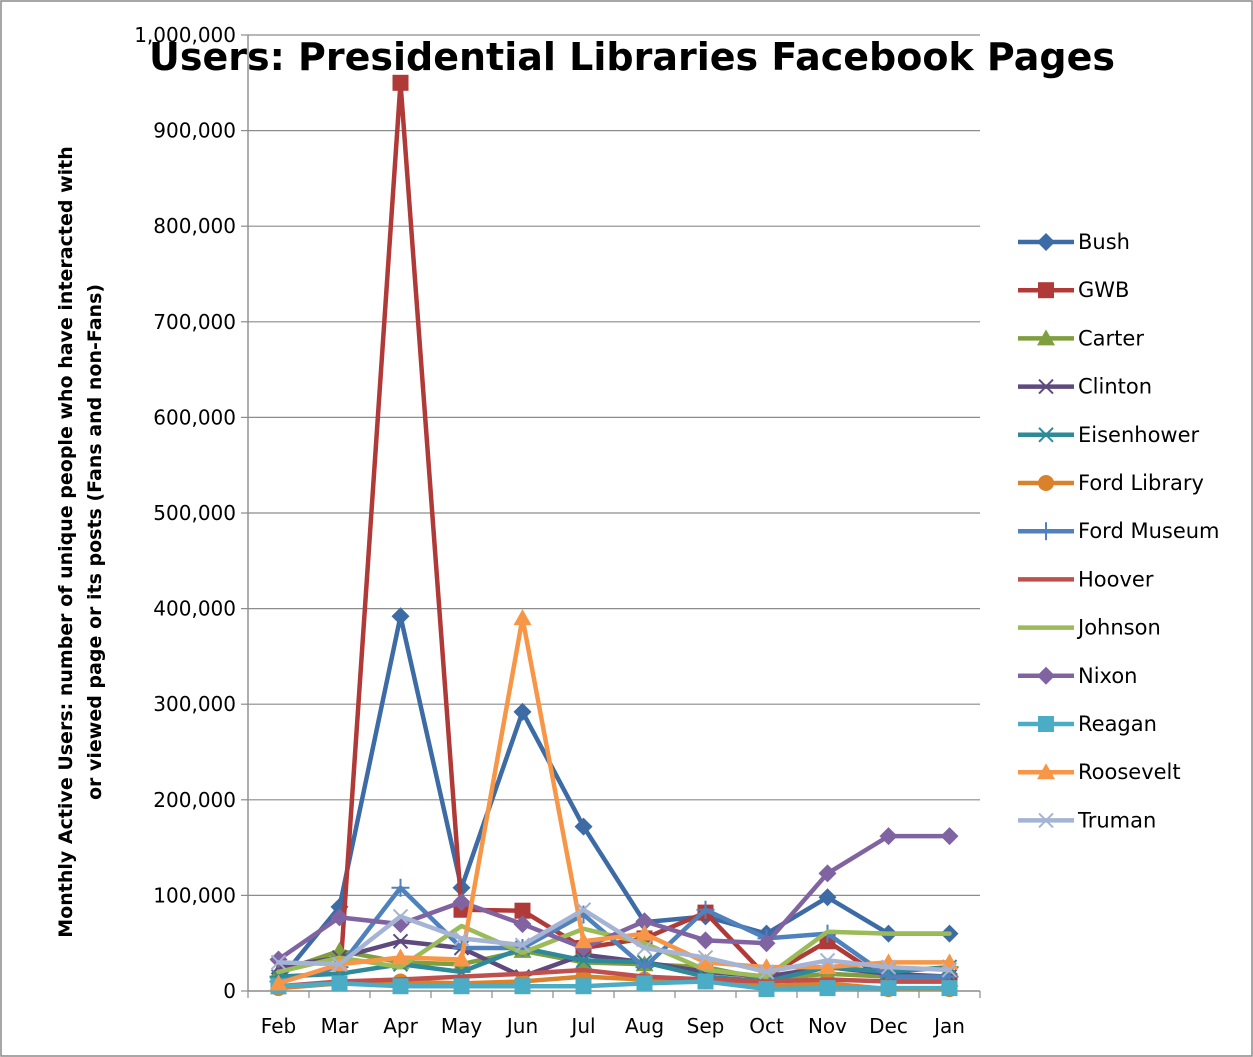 This screenshot has width=1253, height=1057. I want to click on y-tick-label: 200,000, so click(194, 800).